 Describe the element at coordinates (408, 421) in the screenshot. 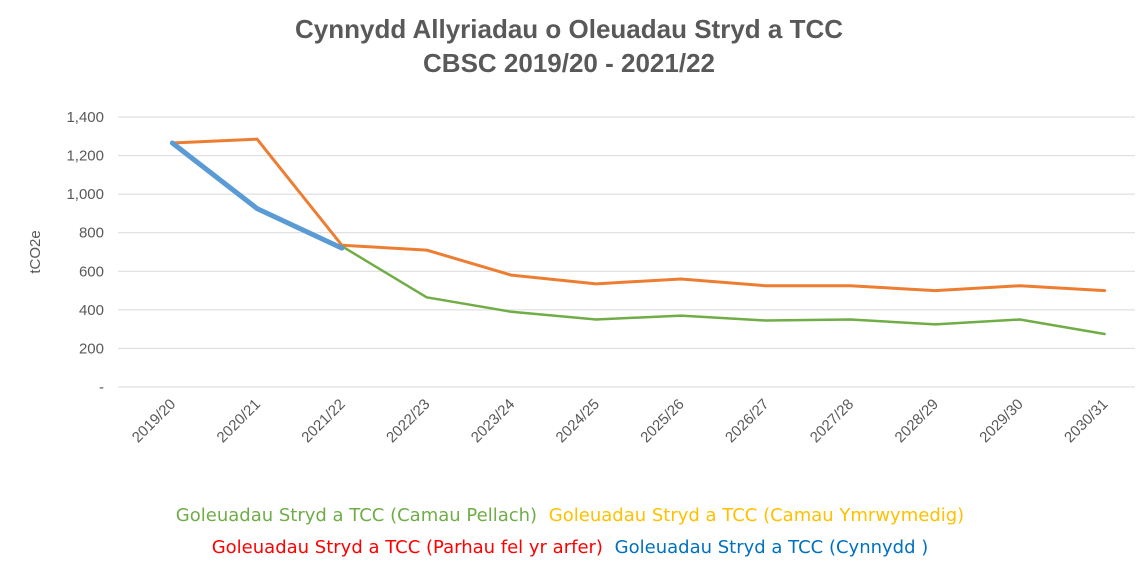

I see `x-tick-label: 2022/23` at that location.